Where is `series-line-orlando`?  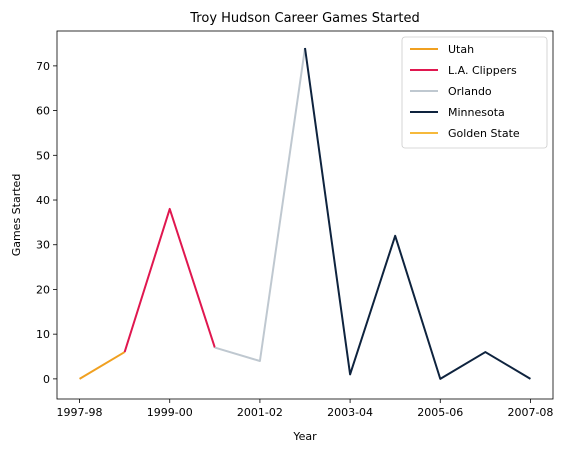
series-line-orlando is located at coordinates (260, 204).